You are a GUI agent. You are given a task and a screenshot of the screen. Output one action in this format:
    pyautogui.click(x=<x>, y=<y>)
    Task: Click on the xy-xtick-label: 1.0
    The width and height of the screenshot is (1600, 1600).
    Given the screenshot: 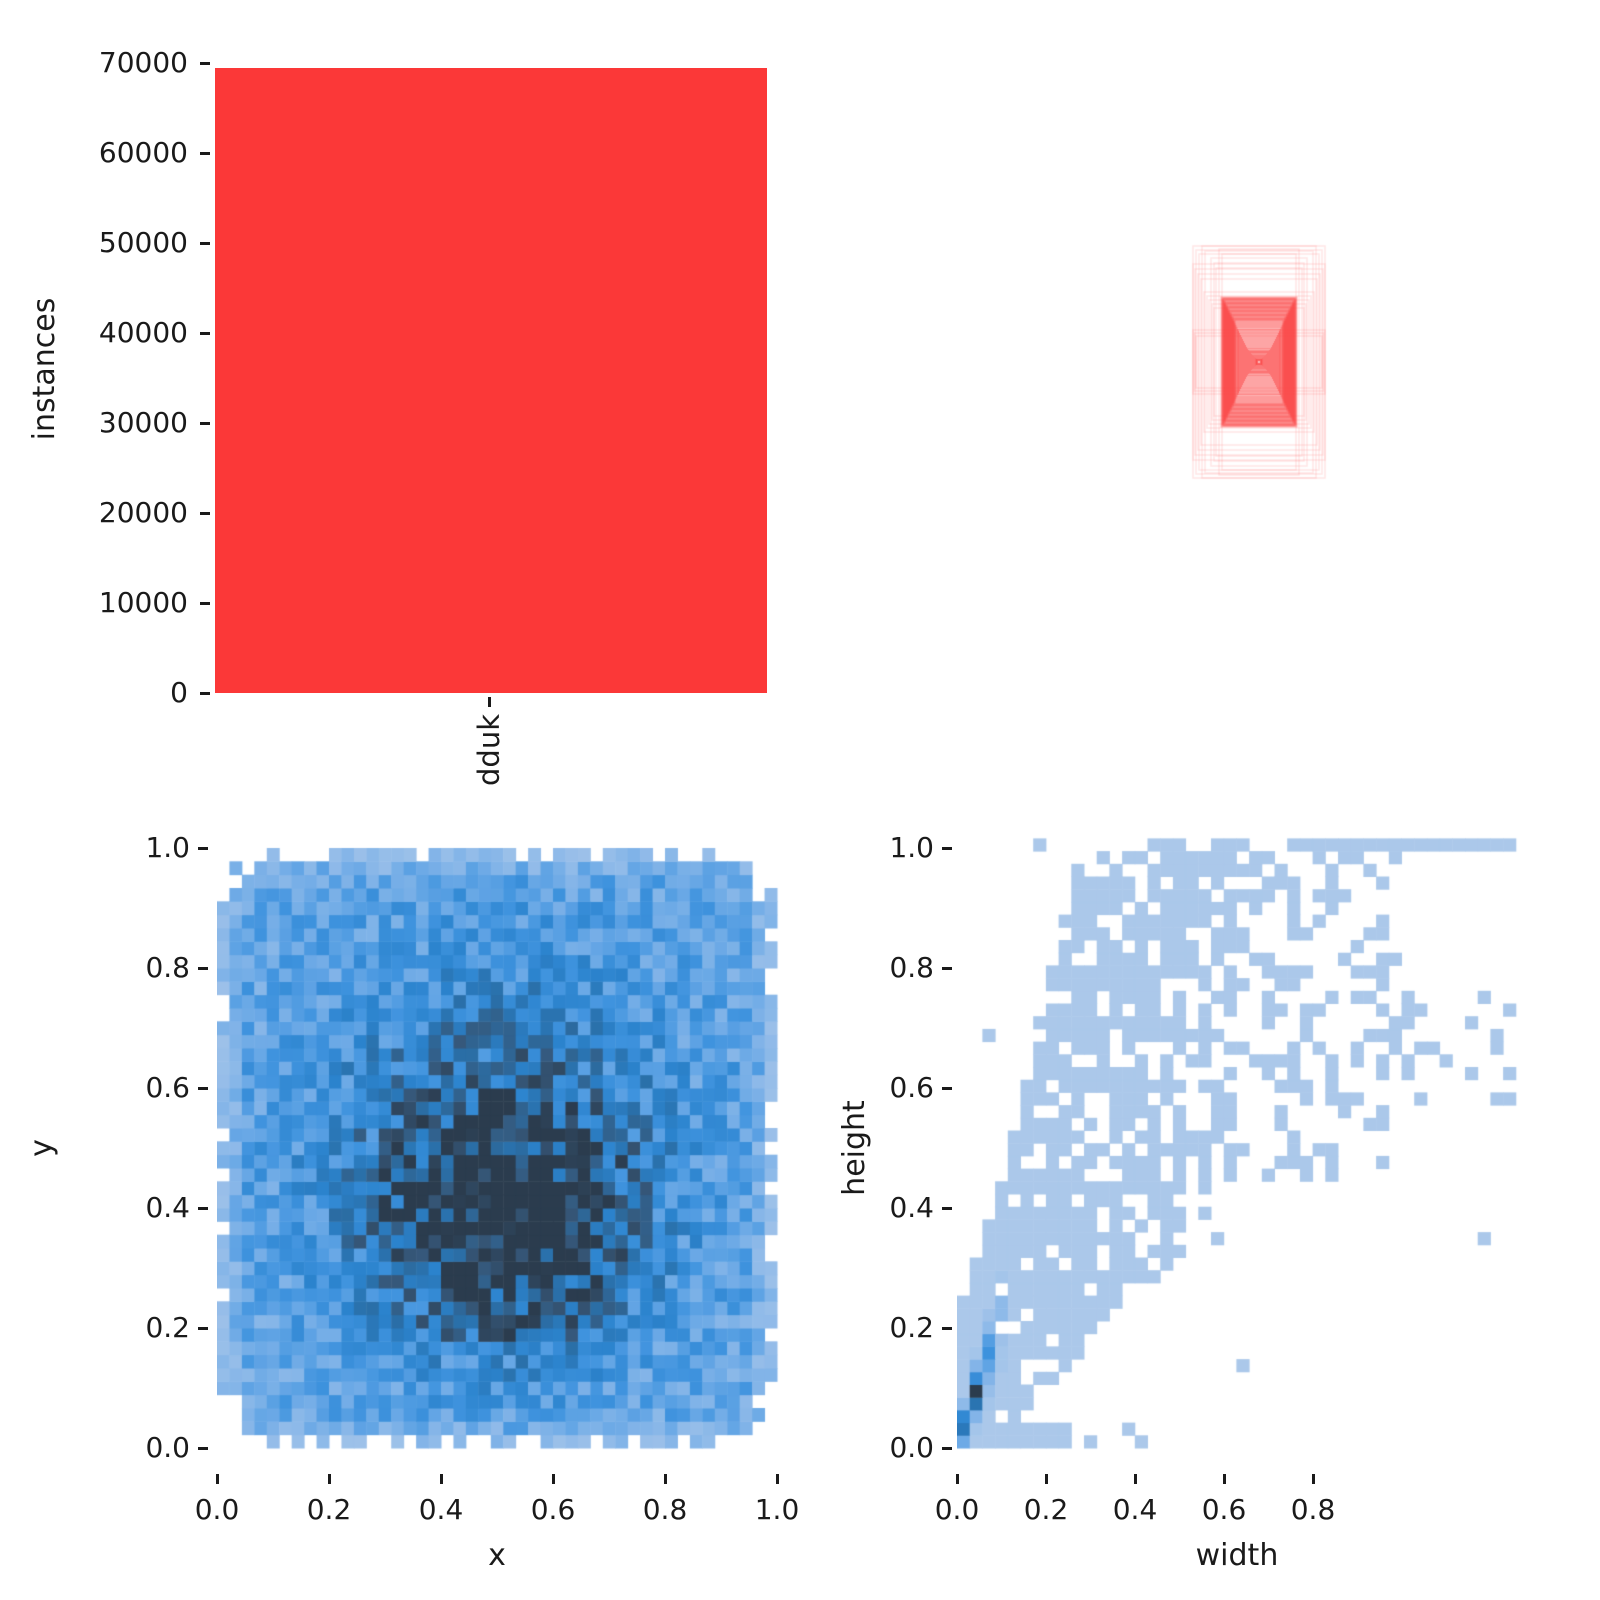 What is the action you would take?
    pyautogui.click(x=777, y=1509)
    